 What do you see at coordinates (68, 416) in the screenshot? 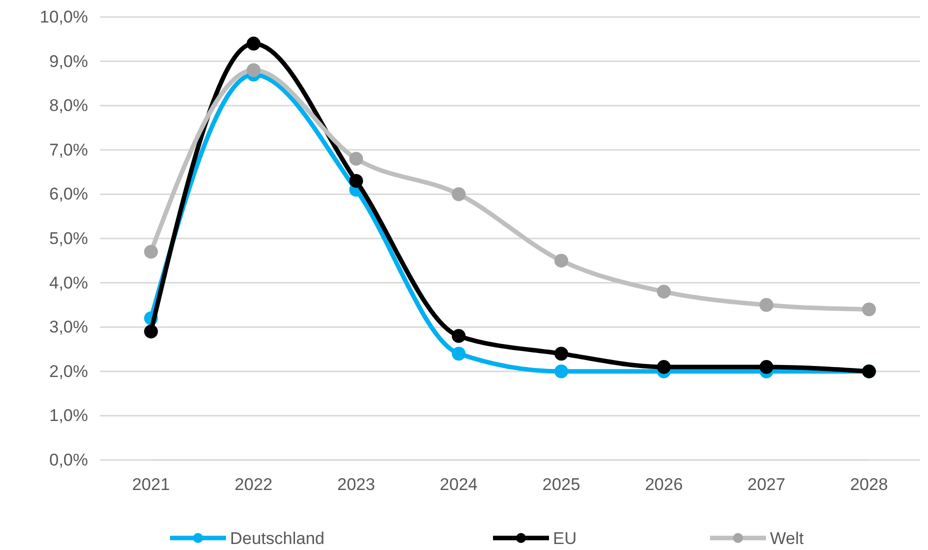
I see `y-tick-label: 1,0%` at bounding box center [68, 416].